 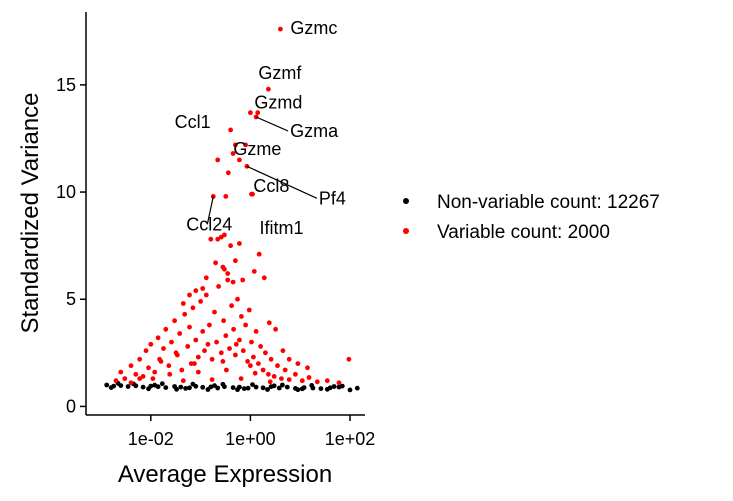 What do you see at coordinates (548, 202) in the screenshot?
I see `legend-label-non-variable: Non-variable count: 12267` at bounding box center [548, 202].